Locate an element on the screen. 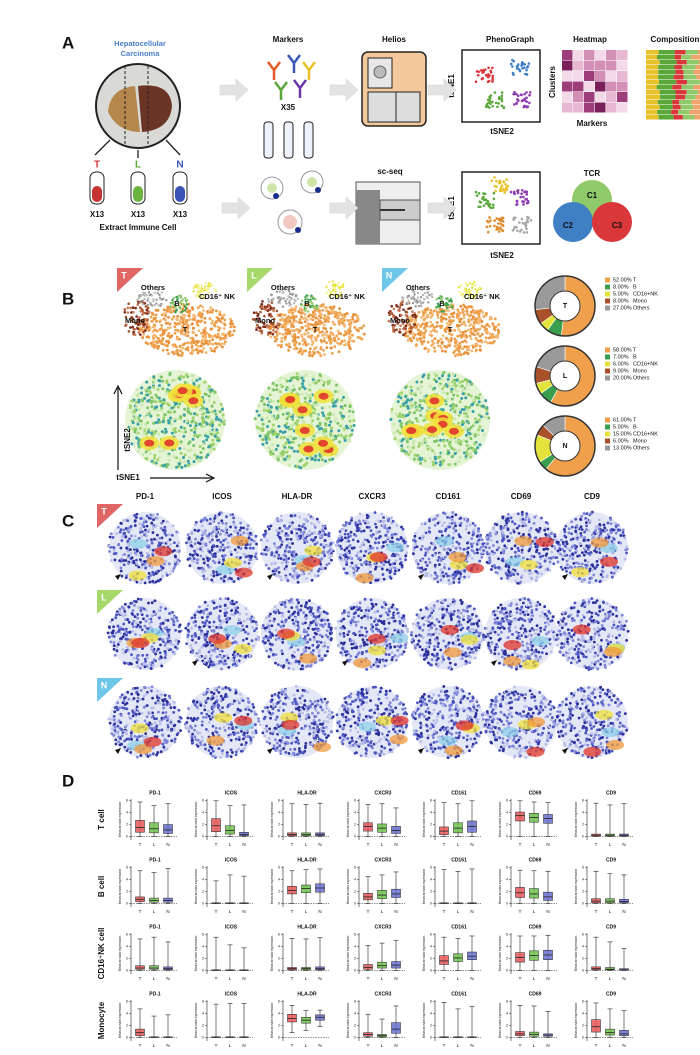 This screenshot has width=700, height=1055. heatmap-cell is located at coordinates (622, 86).